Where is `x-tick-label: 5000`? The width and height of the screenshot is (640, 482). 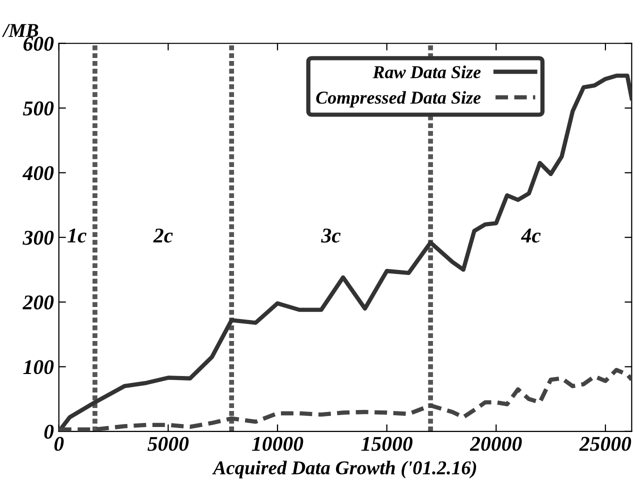 x-tick-label: 5000 is located at coordinates (168, 443).